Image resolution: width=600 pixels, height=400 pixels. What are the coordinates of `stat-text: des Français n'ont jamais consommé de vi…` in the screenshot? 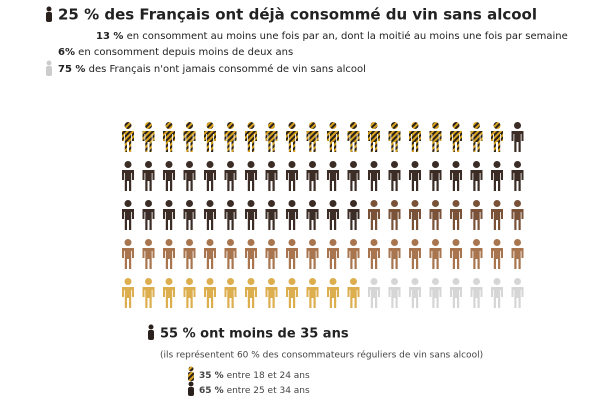 It's located at (227, 69).